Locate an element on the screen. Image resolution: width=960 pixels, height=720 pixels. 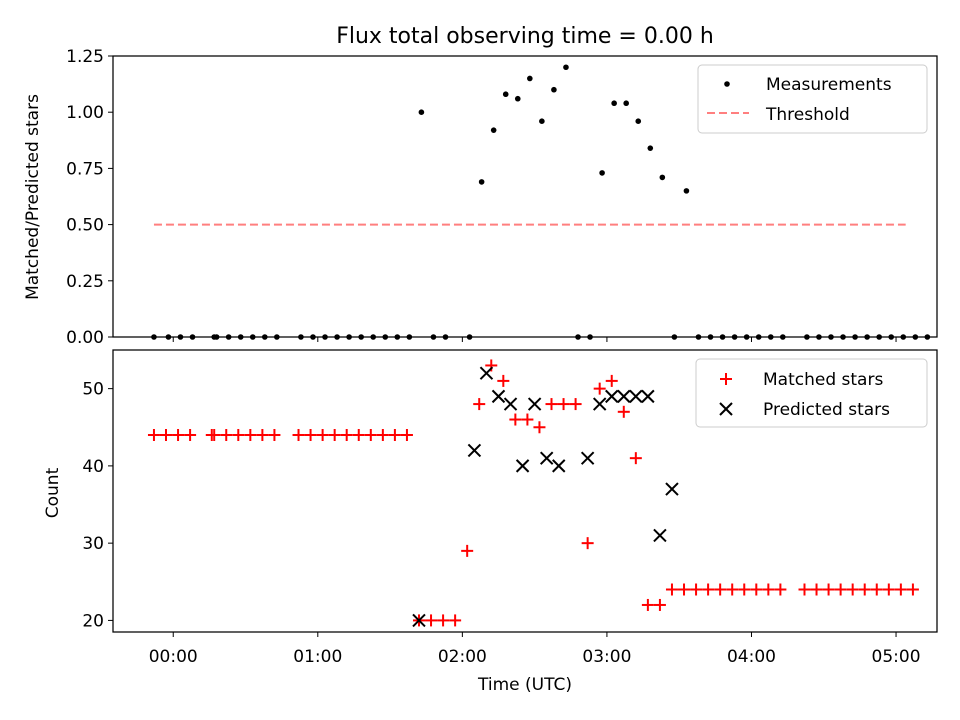
legend-predicted-stars-label: Predicted stars is located at coordinates (826, 410).